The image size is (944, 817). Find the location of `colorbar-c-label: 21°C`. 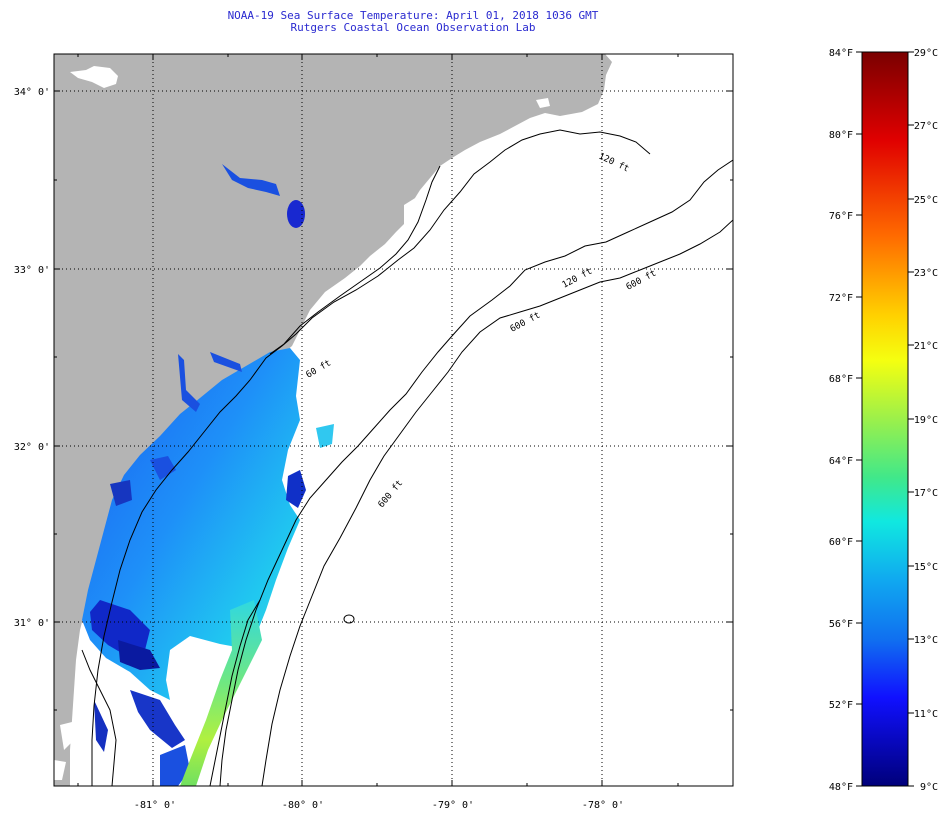

colorbar-c-label: 21°C is located at coordinates (926, 346).